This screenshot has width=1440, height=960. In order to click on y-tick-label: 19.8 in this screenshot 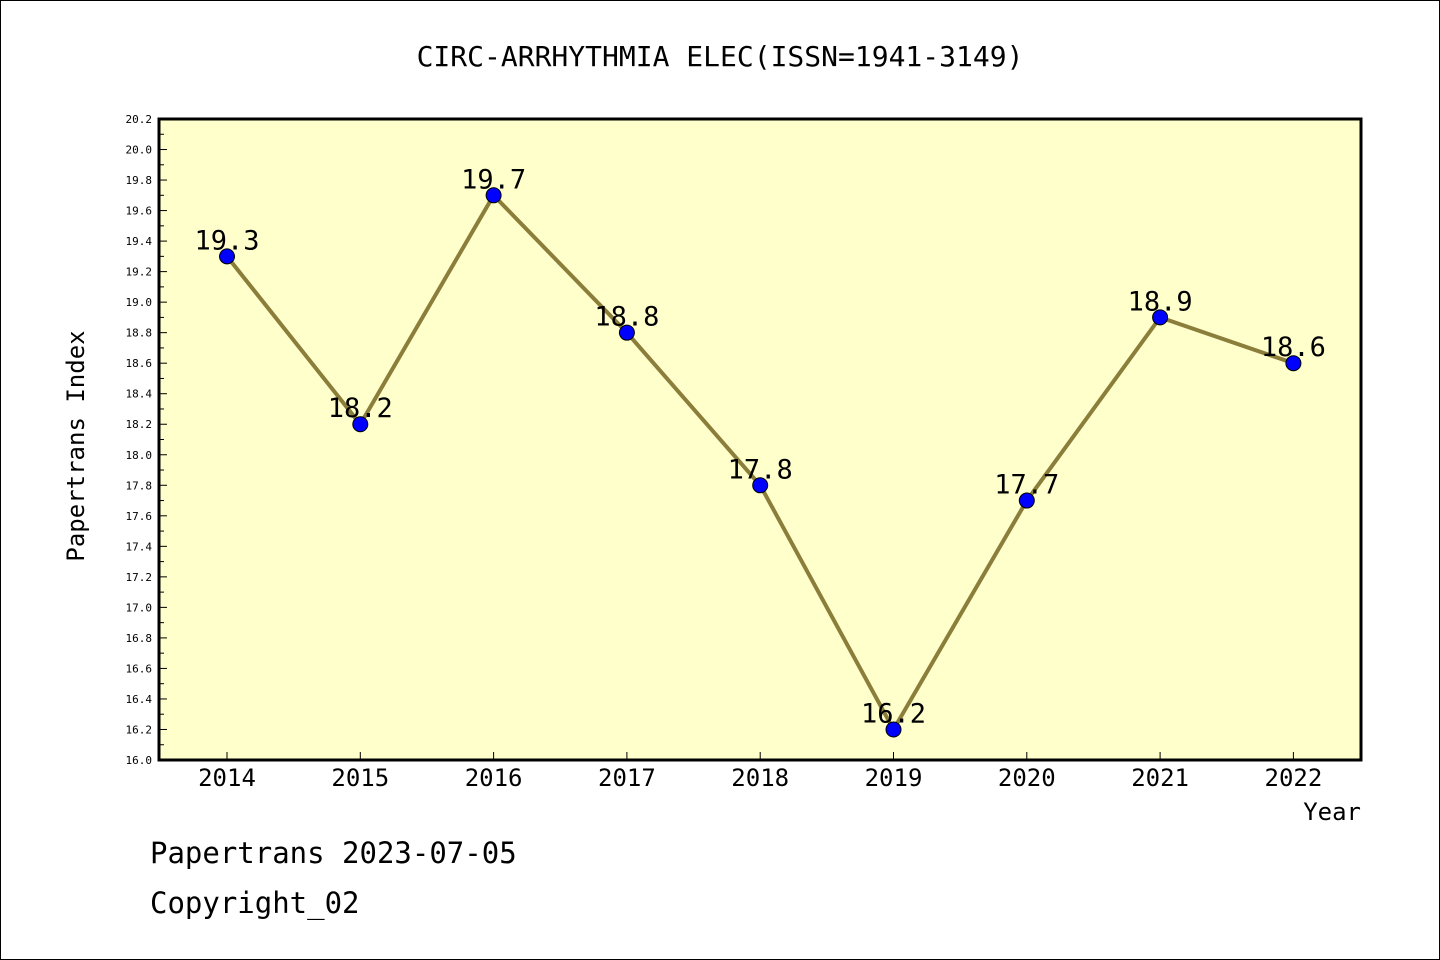, I will do `click(139, 180)`.